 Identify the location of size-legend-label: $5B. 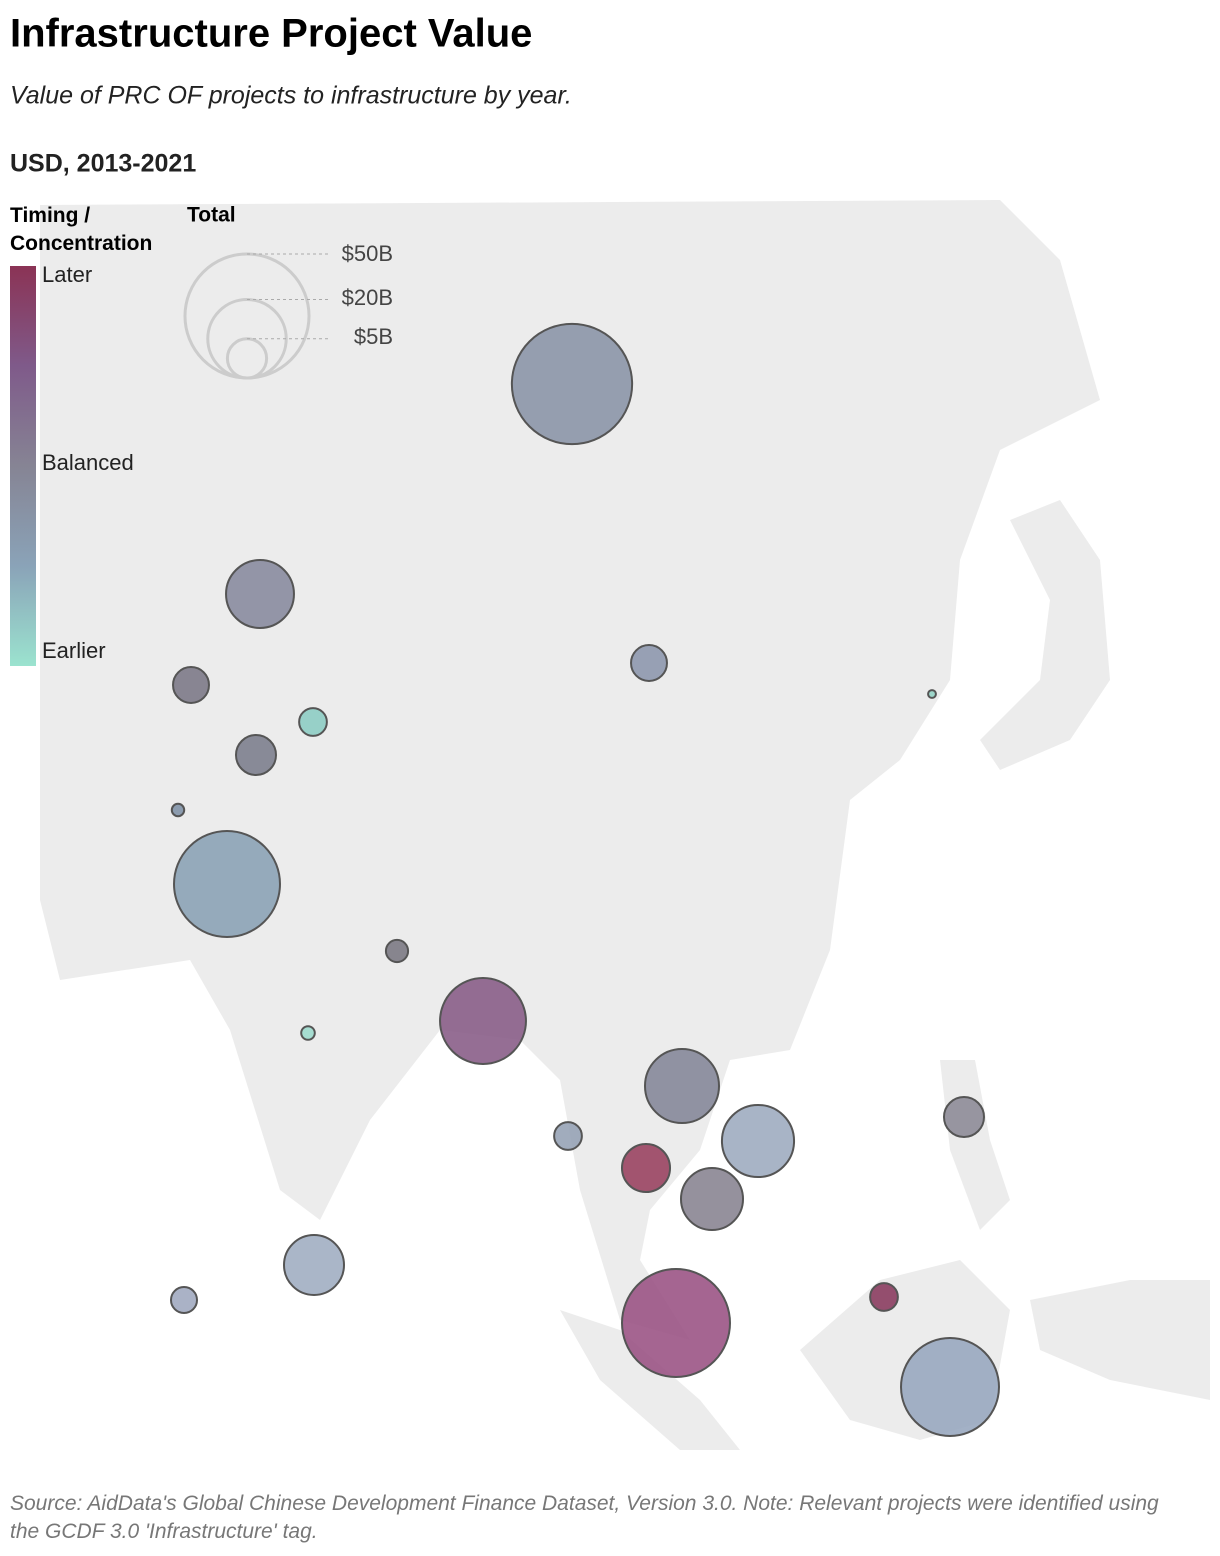
(373, 336).